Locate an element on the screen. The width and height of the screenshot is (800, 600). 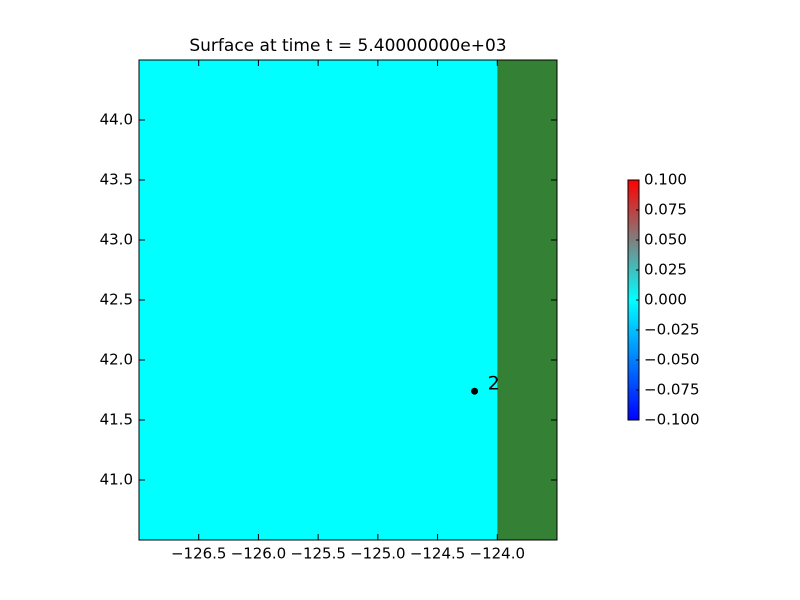
y-tick-label: 41.0 is located at coordinates (116, 480).